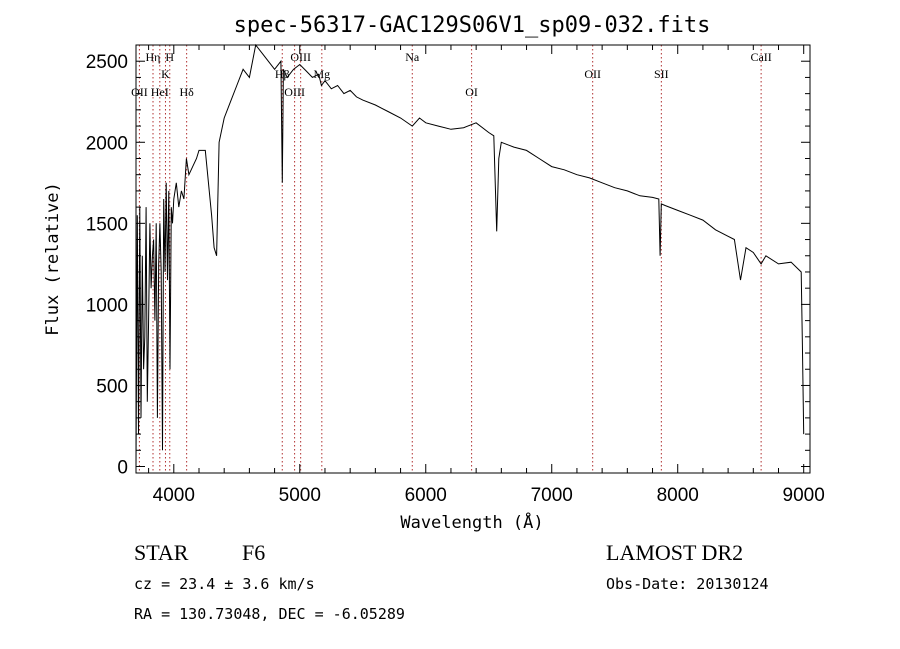 Image resolution: width=900 pixels, height=649 pixels. Describe the element at coordinates (804, 495) in the screenshot. I see `x-tick-label: 9000` at that location.